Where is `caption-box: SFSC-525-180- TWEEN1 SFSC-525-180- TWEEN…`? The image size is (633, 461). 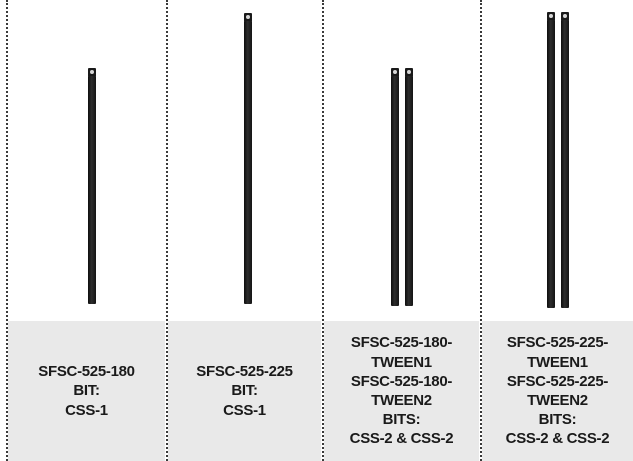 caption-box: SFSC-525-180- TWEEN1 SFSC-525-180- TWEEN… is located at coordinates (401, 391).